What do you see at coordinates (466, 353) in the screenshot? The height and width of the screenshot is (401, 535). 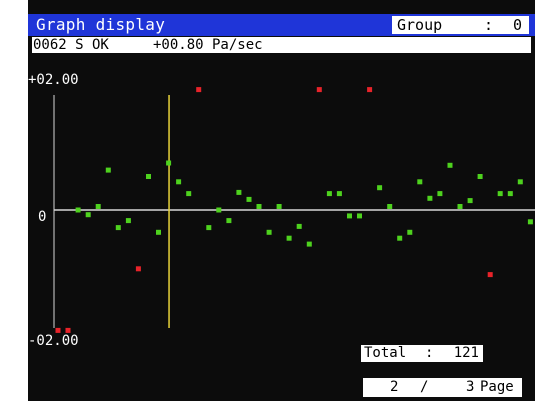 I see `total-value: 121` at bounding box center [466, 353].